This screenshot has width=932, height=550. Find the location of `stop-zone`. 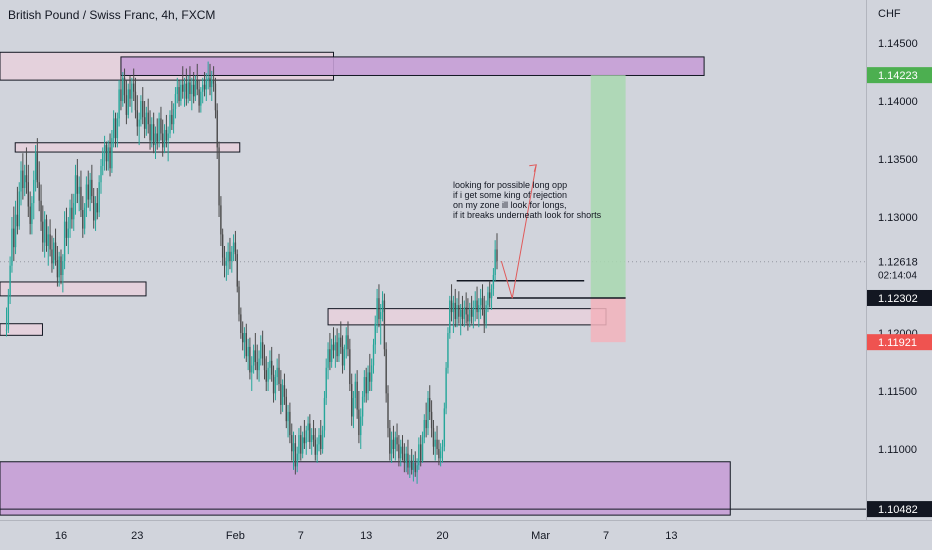

stop-zone is located at coordinates (608, 320).